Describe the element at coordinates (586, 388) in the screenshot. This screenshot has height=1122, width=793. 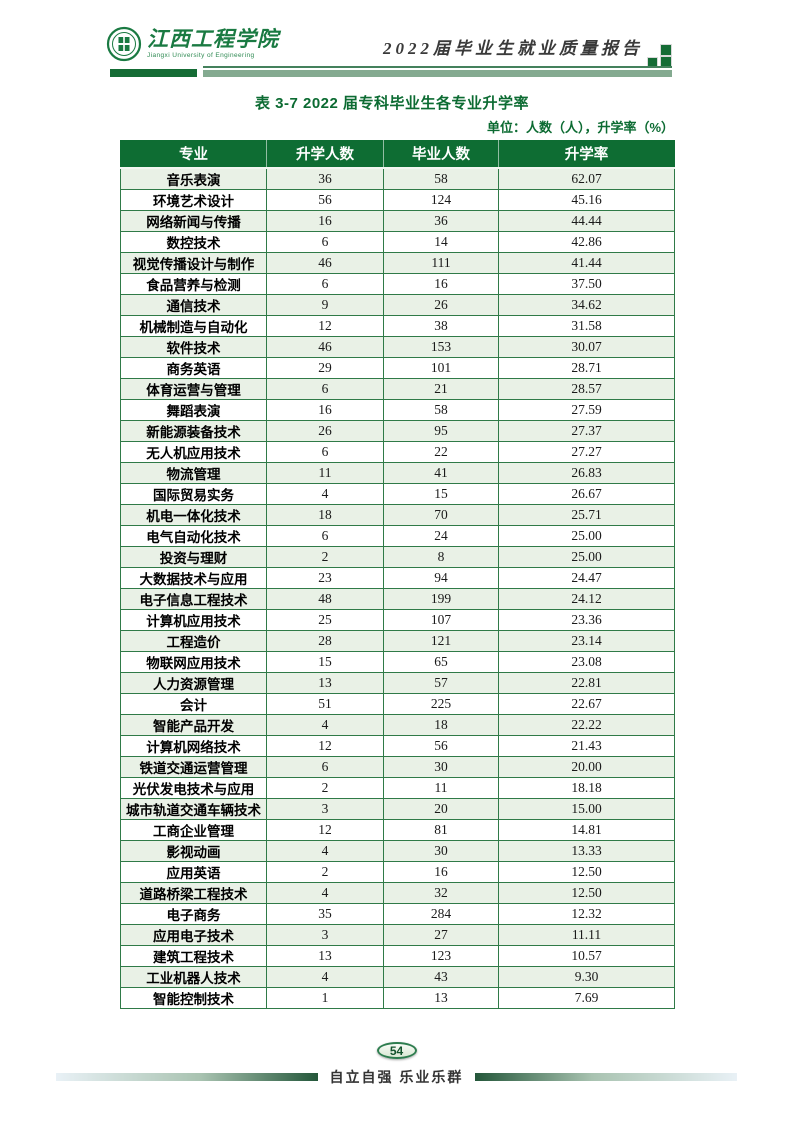
I see `value-cell: 28.57` at that location.